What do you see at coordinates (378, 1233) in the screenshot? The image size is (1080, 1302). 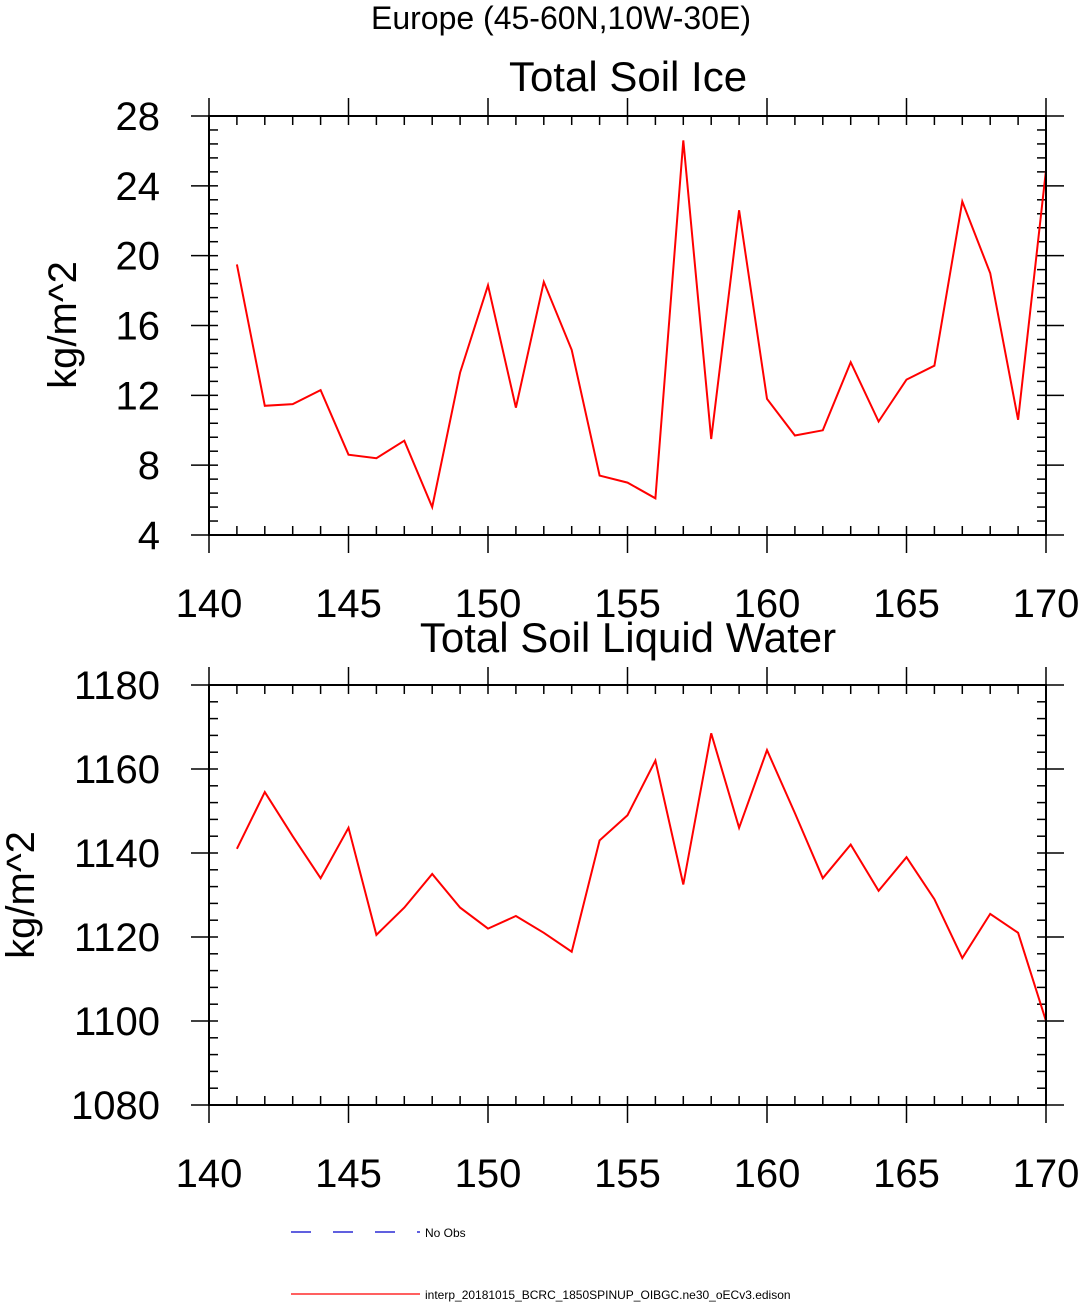 I see `legend-item-no-obs: No Obs` at bounding box center [378, 1233].